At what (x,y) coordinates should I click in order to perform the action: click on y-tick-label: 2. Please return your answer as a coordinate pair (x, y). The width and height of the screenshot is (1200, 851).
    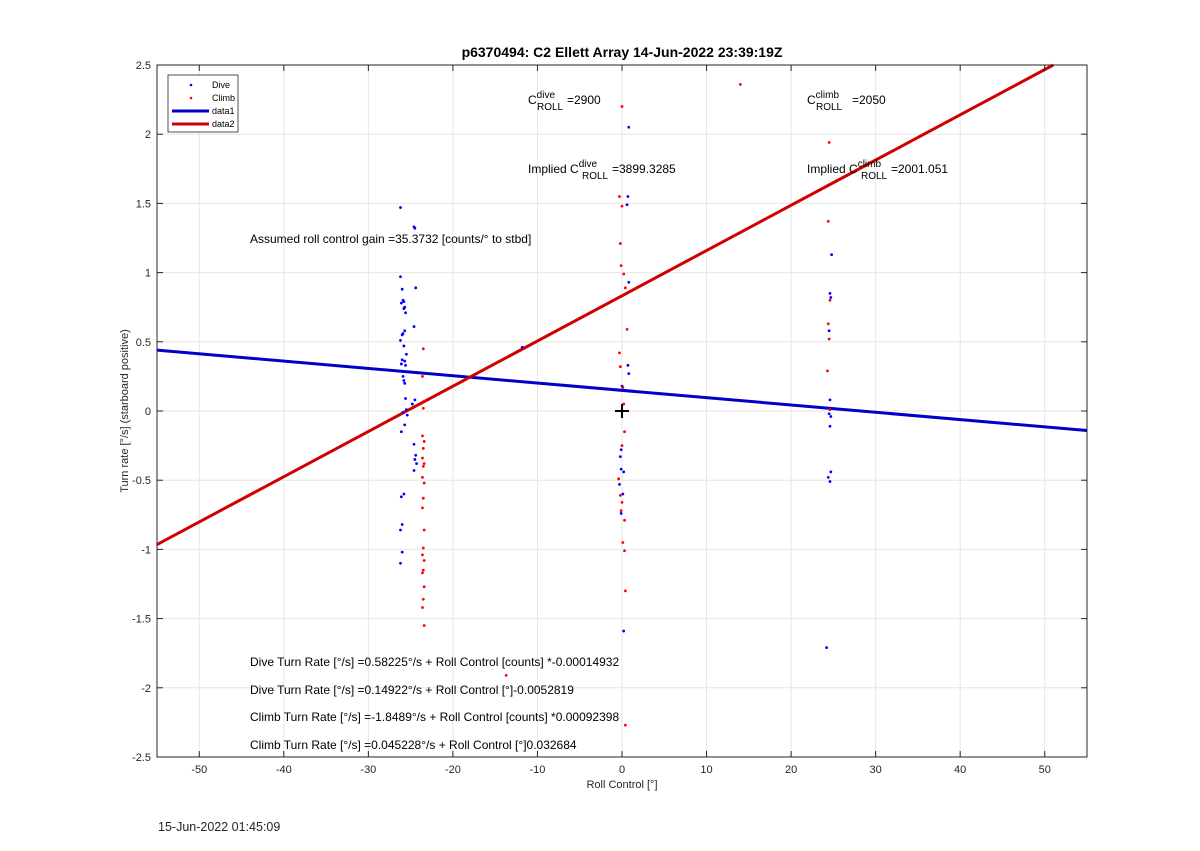
    Looking at the image, I should click on (148, 135).